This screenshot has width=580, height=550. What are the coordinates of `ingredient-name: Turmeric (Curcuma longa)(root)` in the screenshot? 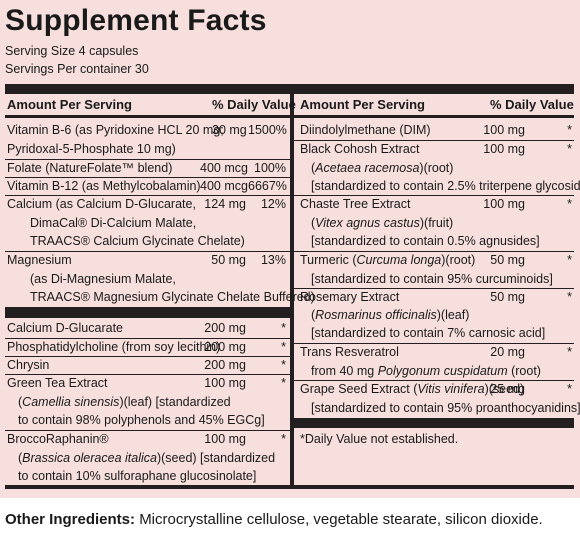 It's located at (387, 260).